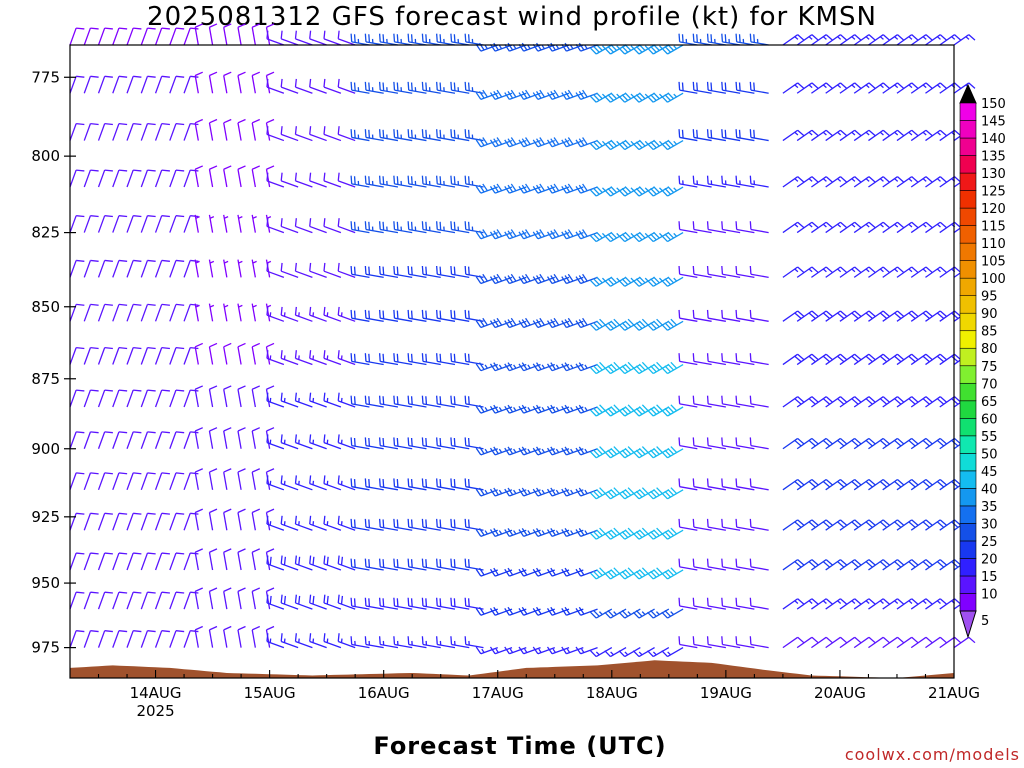 Image resolution: width=1024 pixels, height=768 pixels. What do you see at coordinates (993, 139) in the screenshot?
I see `colorbar-label: 140` at bounding box center [993, 139].